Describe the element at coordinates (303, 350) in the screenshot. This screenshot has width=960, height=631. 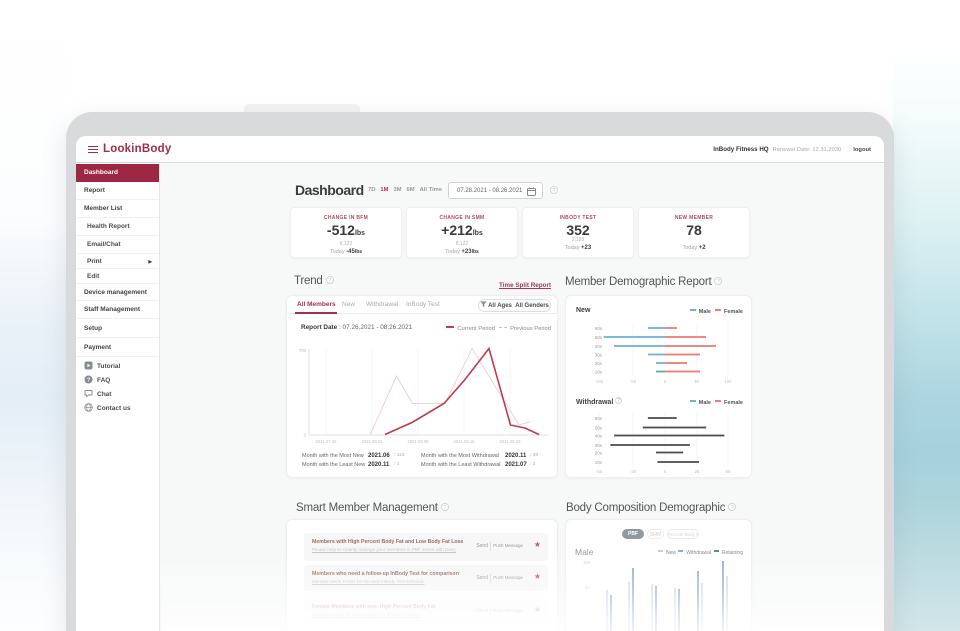
I see `svg-text: 700` at that location.